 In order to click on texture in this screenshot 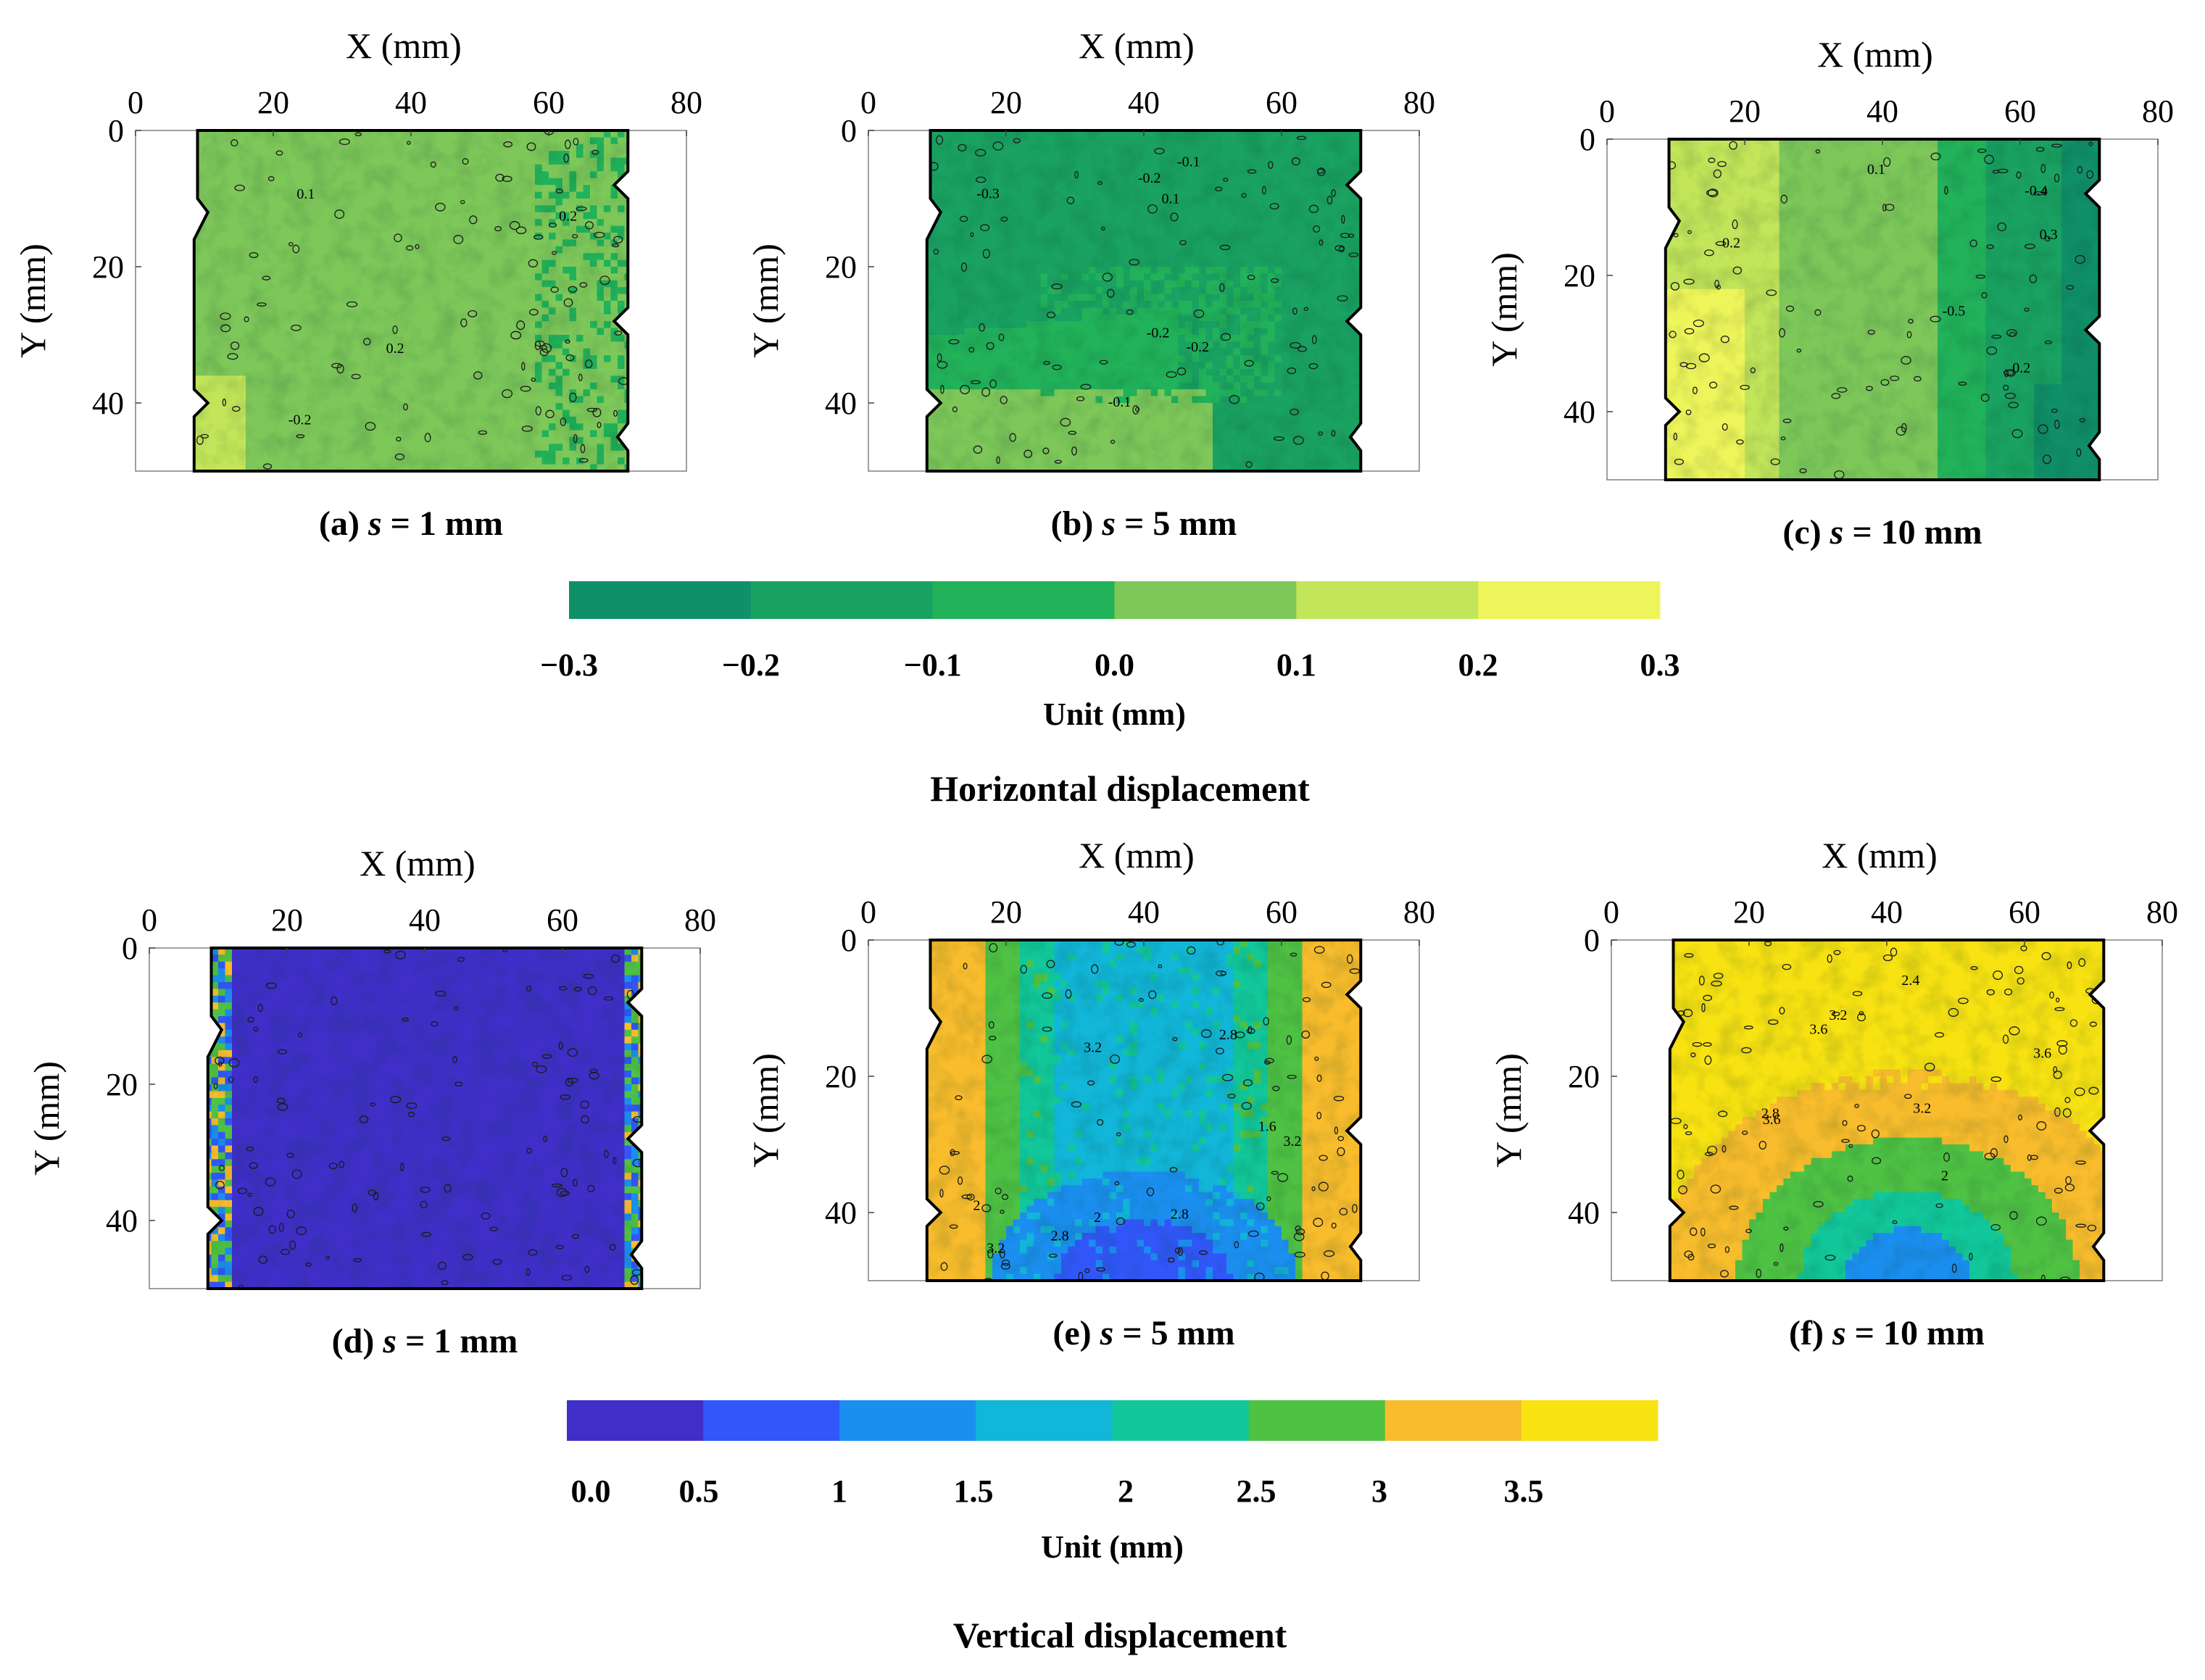, I will do `click(411, 300)`.